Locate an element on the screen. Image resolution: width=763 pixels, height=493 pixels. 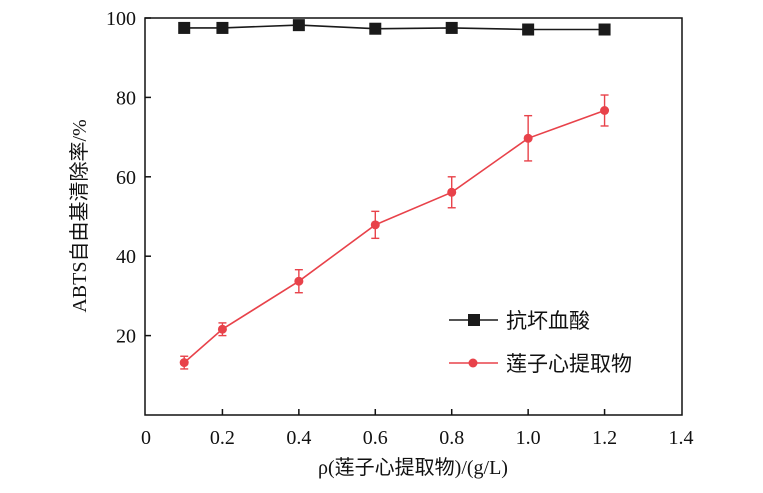
series-ascorbic is located at coordinates (394, 27).